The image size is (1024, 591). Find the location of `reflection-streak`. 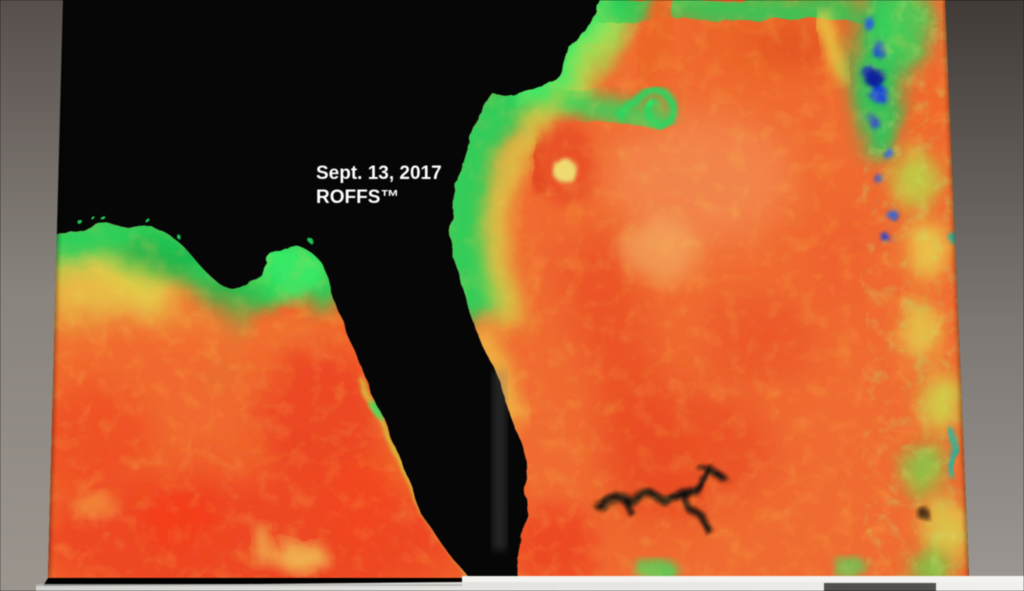

reflection-streak is located at coordinates (499, 460).